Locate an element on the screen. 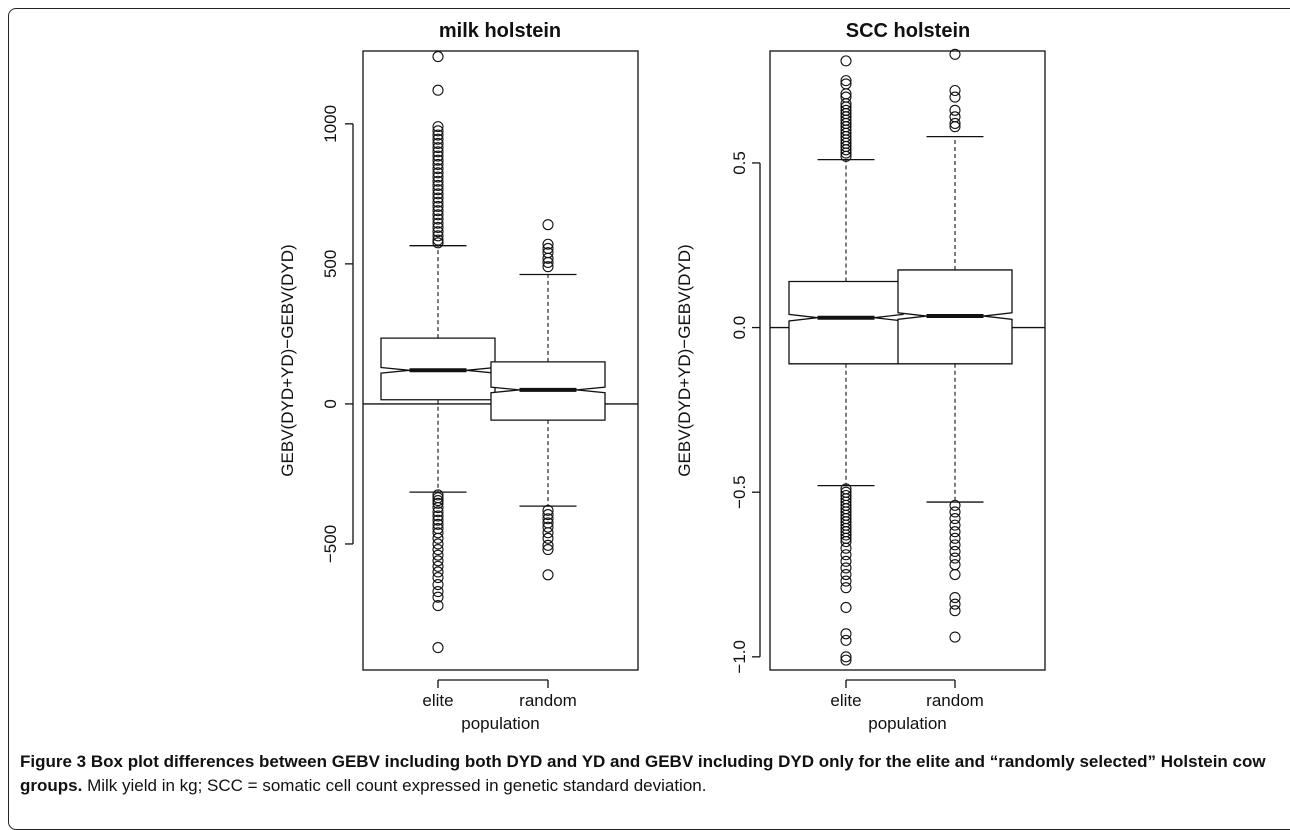 This screenshot has height=830, width=1290. y-tick-label: 1000 is located at coordinates (330, 124).